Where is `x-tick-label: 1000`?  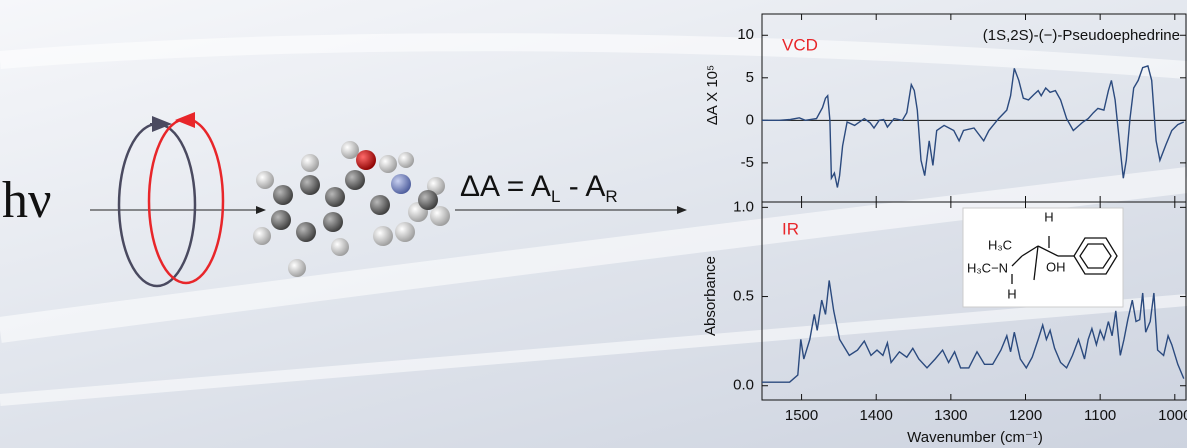
x-tick-label: 1000 is located at coordinates (1172, 415).